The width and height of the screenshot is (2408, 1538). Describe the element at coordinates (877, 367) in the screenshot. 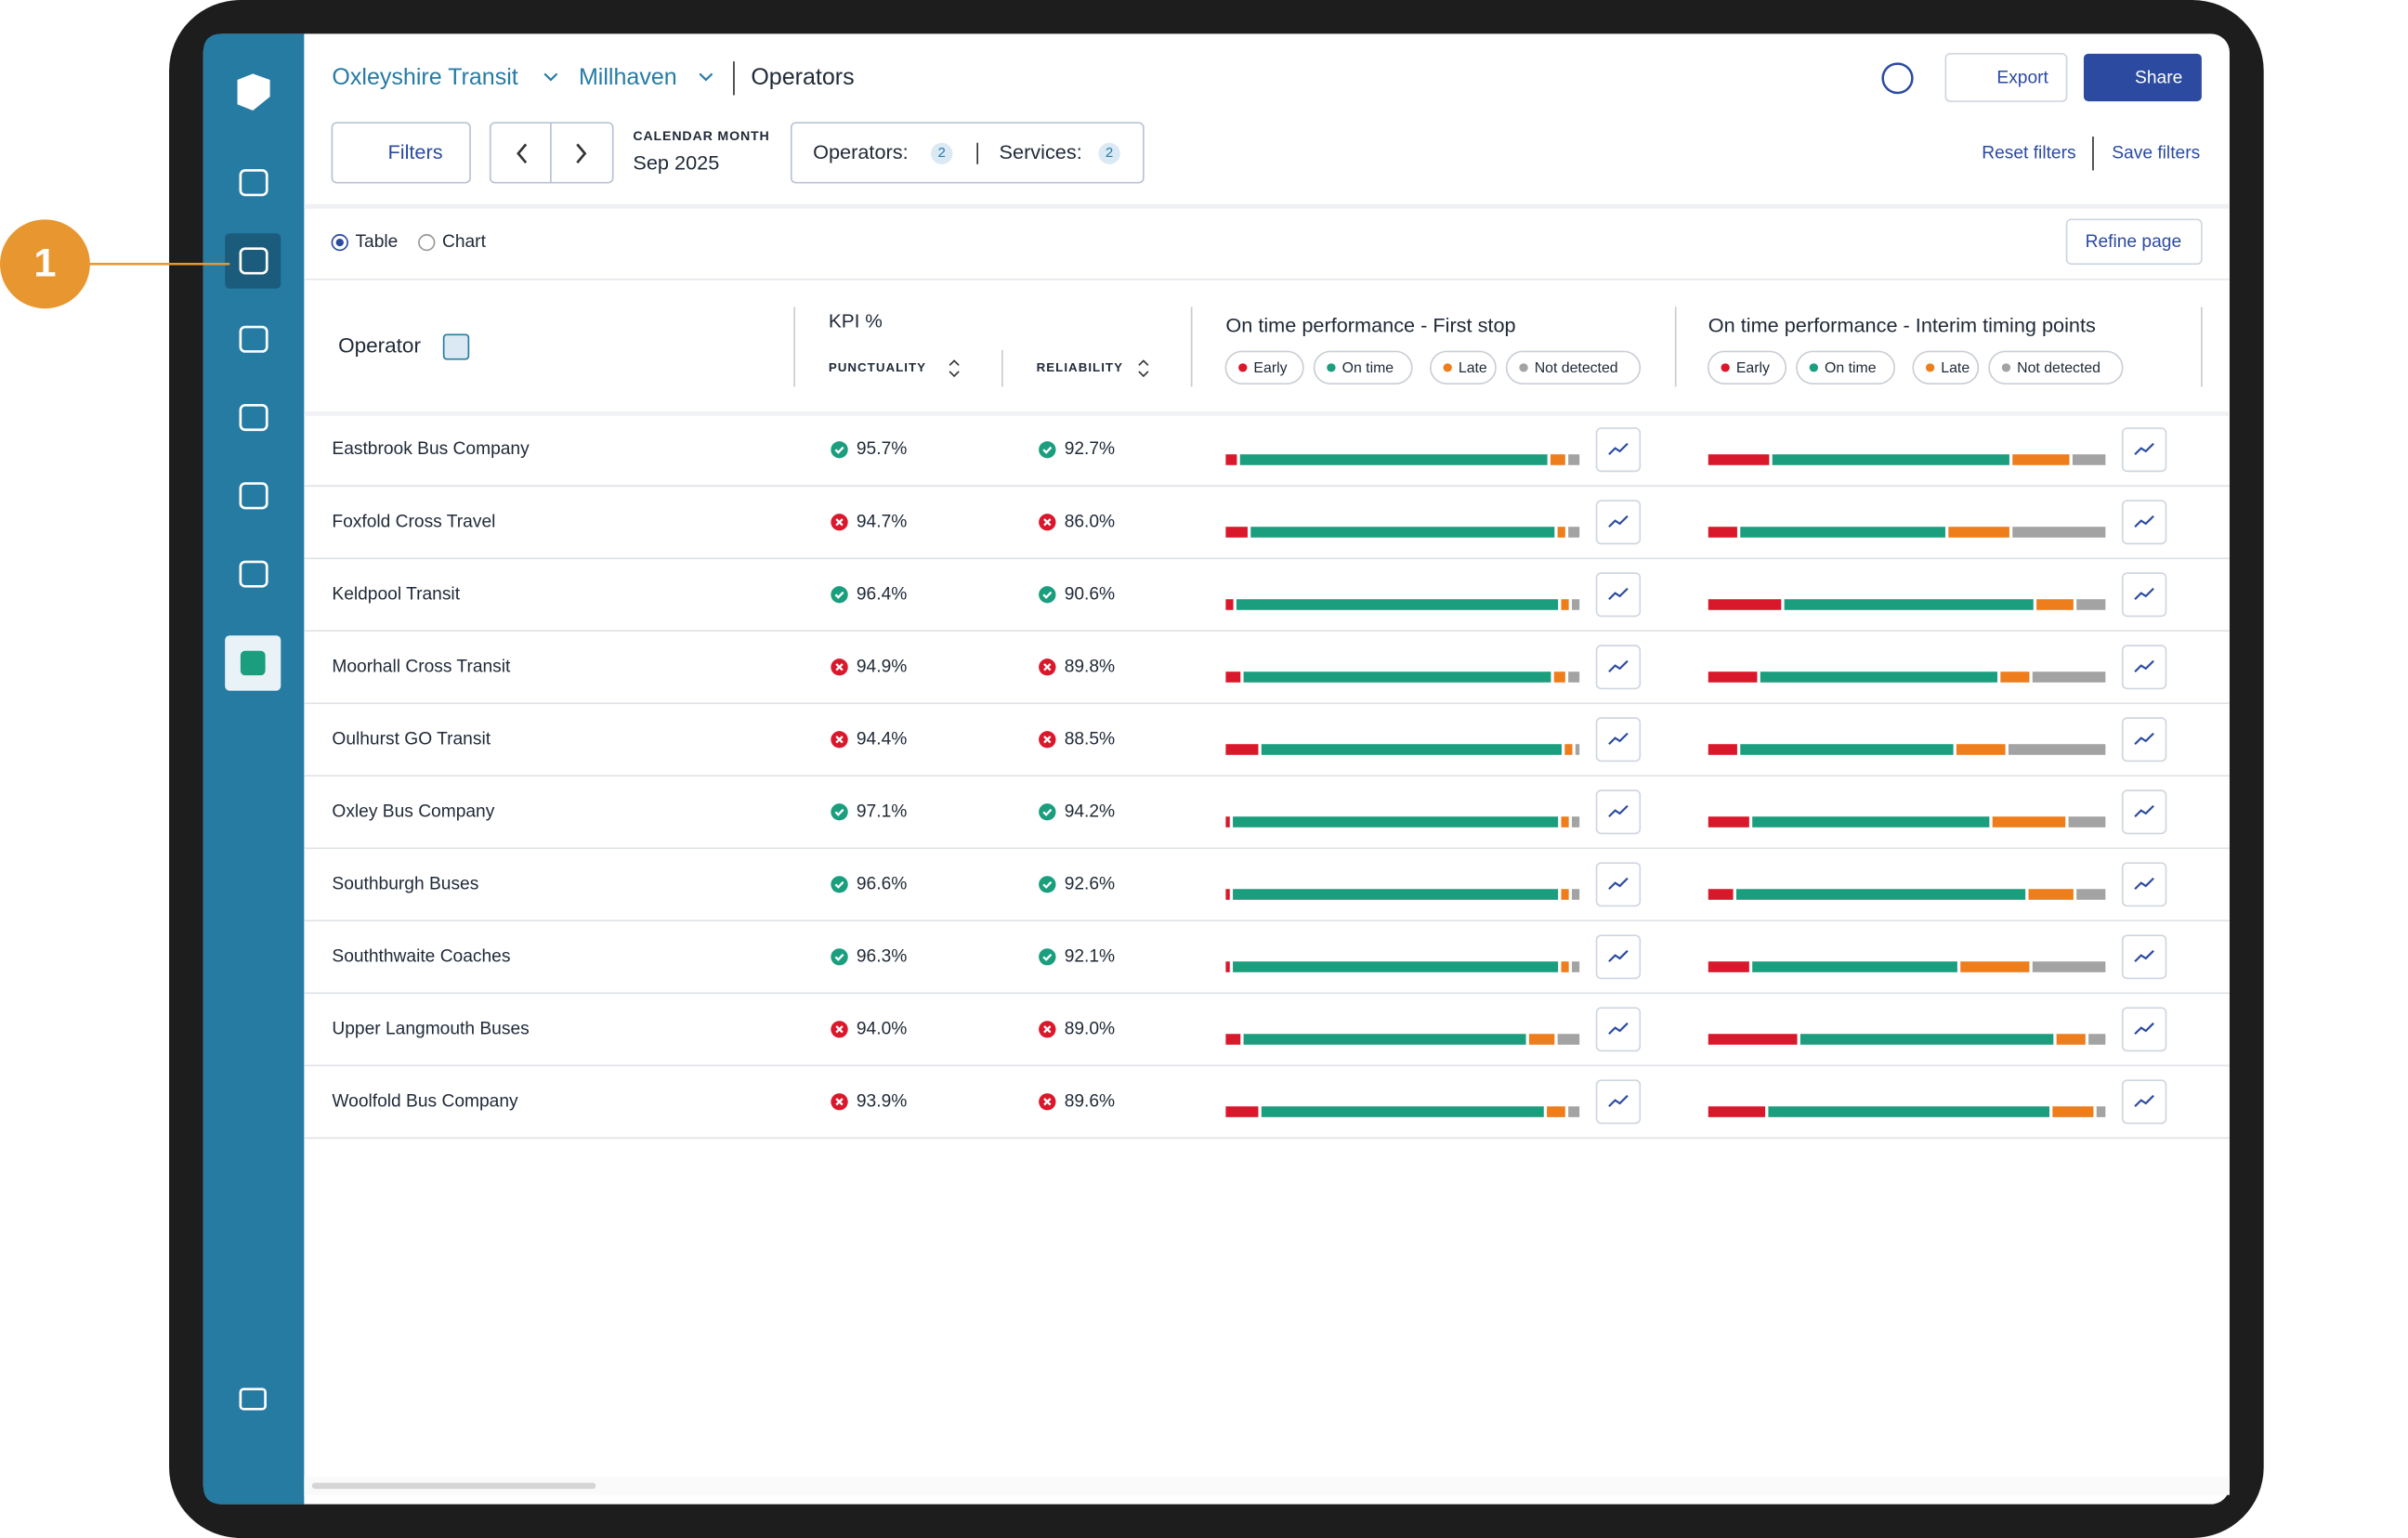

I see `col-punctuality: PUNCTUALITY` at that location.